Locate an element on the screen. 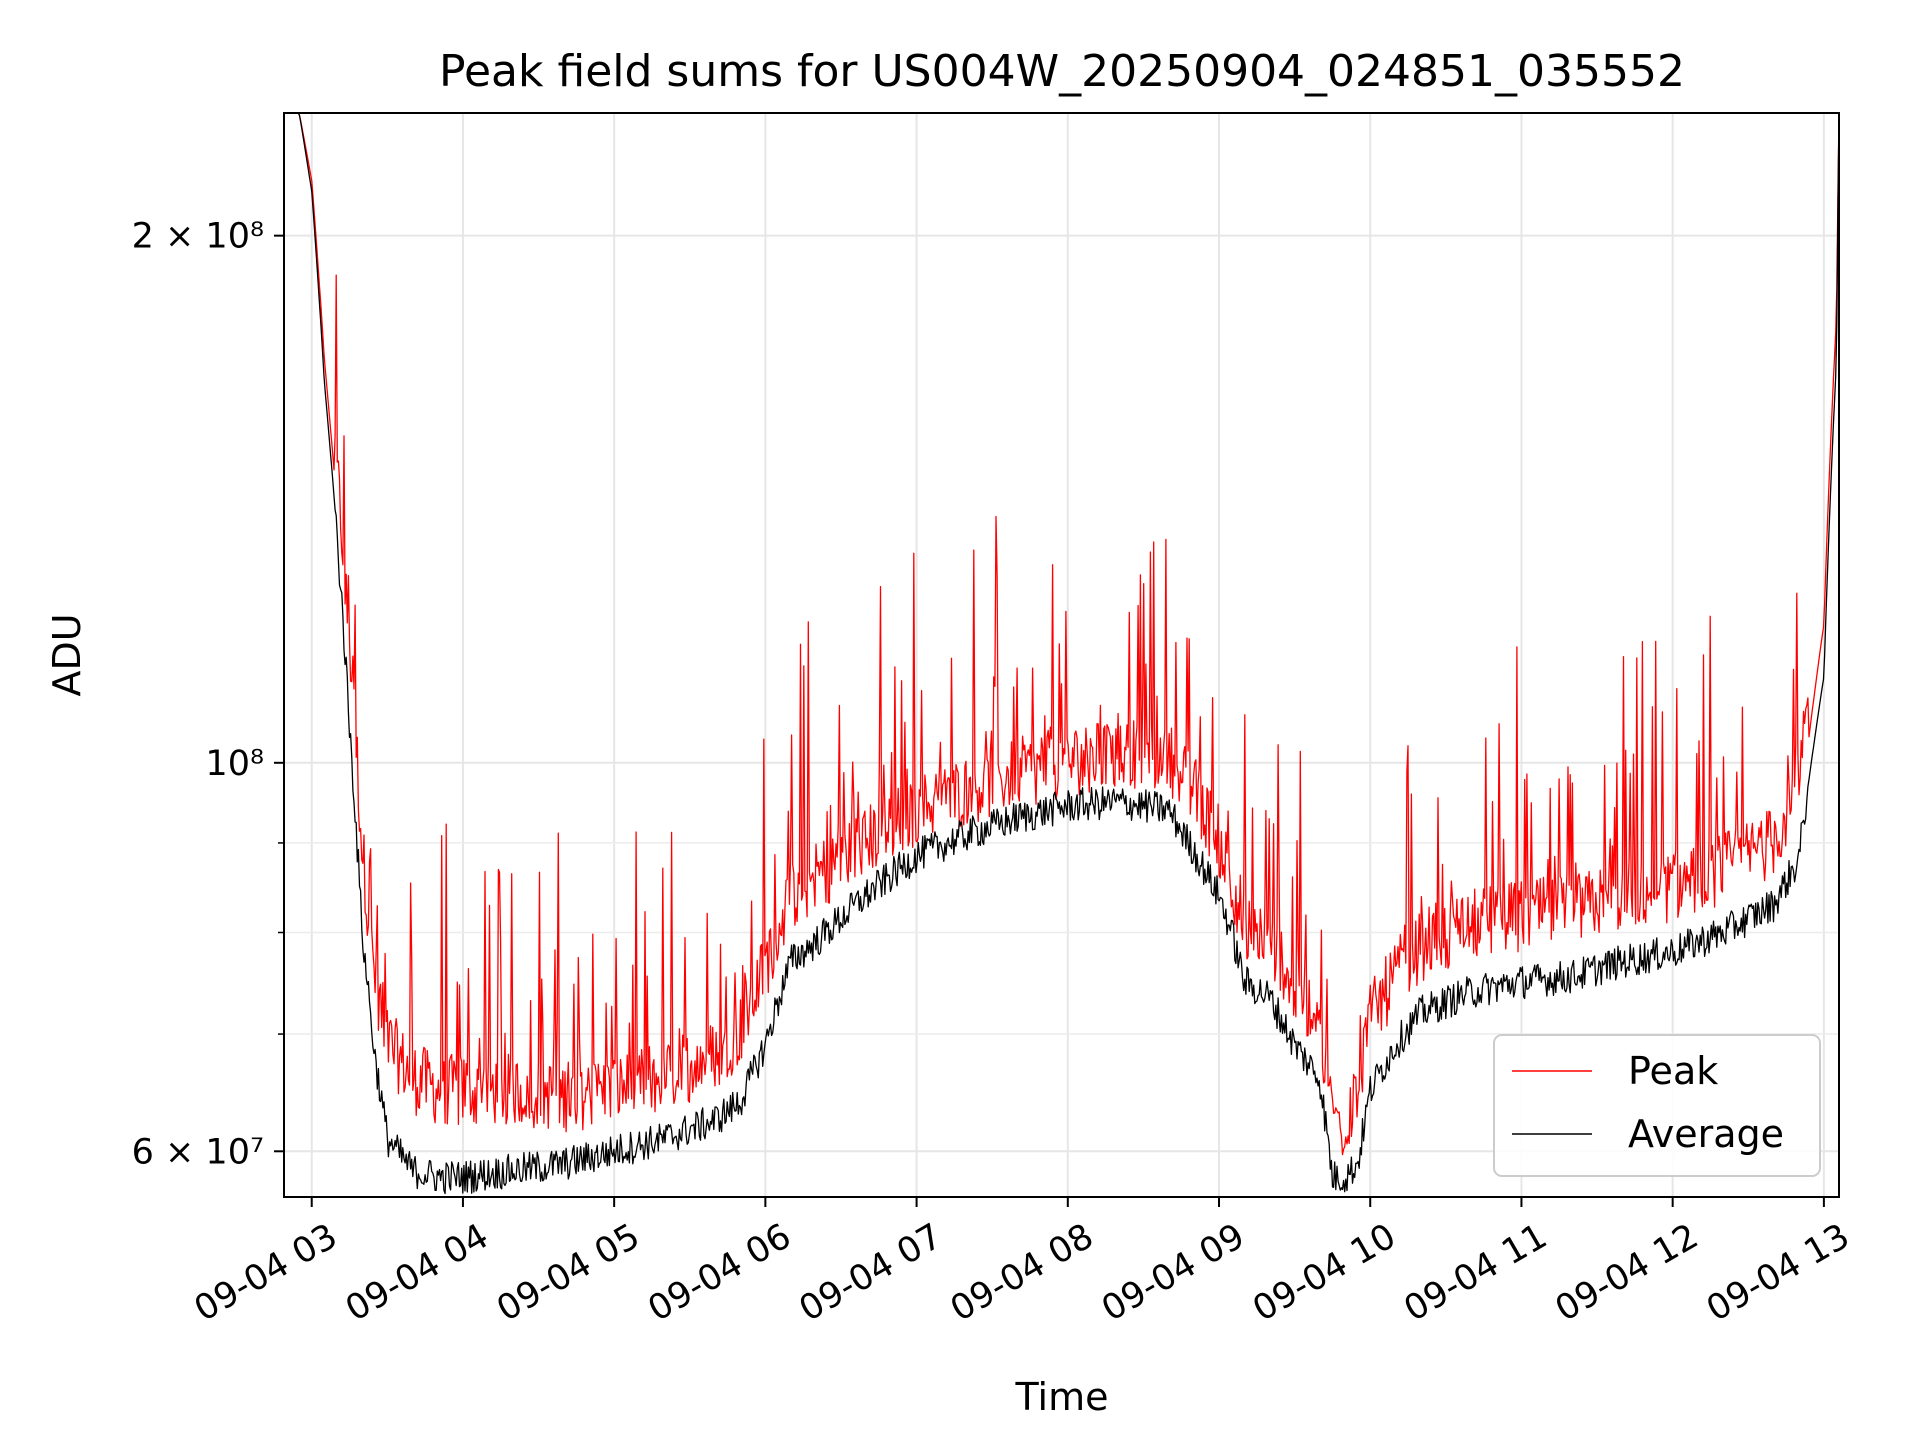  y-axis-label: ADU is located at coordinates (67, 654).